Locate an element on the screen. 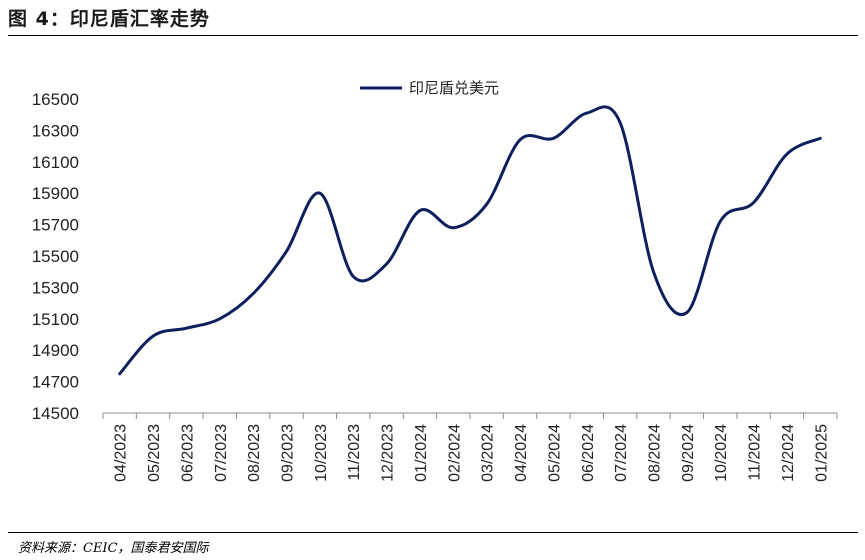 Image resolution: width=865 pixels, height=560 pixels. x-tick-label: 01/2025 is located at coordinates (821, 453).